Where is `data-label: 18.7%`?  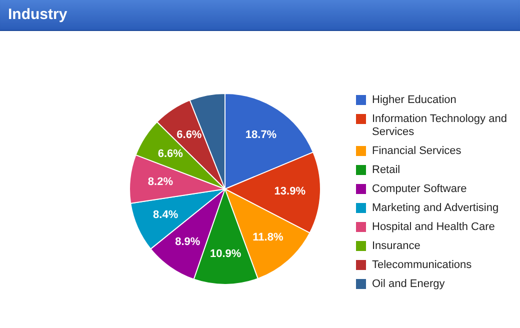 data-label: 18.7% is located at coordinates (261, 134).